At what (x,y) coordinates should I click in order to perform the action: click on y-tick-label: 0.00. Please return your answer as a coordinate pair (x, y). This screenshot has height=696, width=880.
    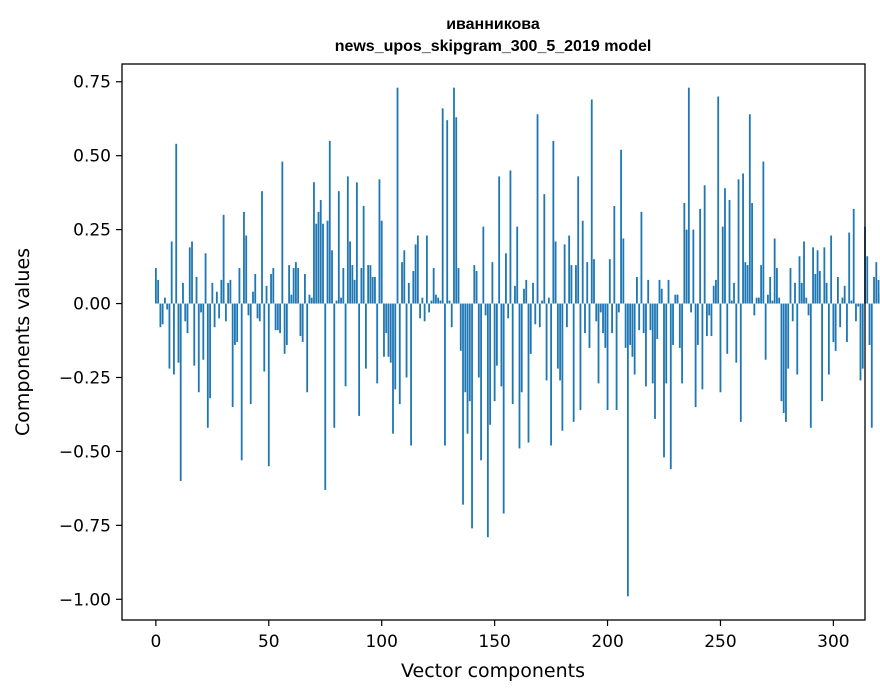
    Looking at the image, I should click on (92, 305).